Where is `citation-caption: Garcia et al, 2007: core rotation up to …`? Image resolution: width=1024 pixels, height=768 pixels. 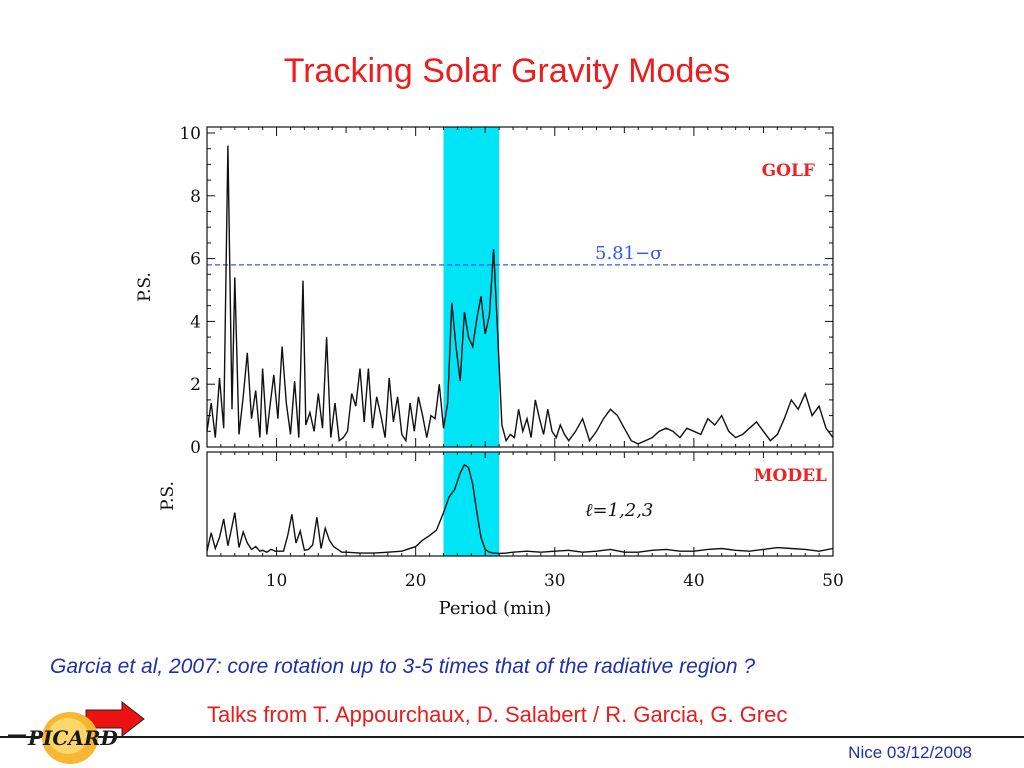 citation-caption: Garcia et al, 2007: core rotation up to … is located at coordinates (403, 666).